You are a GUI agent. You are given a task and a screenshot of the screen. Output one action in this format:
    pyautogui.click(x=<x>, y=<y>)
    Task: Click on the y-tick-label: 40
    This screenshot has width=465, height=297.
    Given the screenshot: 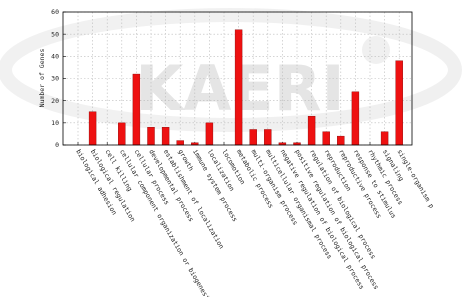 What is the action you would take?
    pyautogui.click(x=55, y=57)
    